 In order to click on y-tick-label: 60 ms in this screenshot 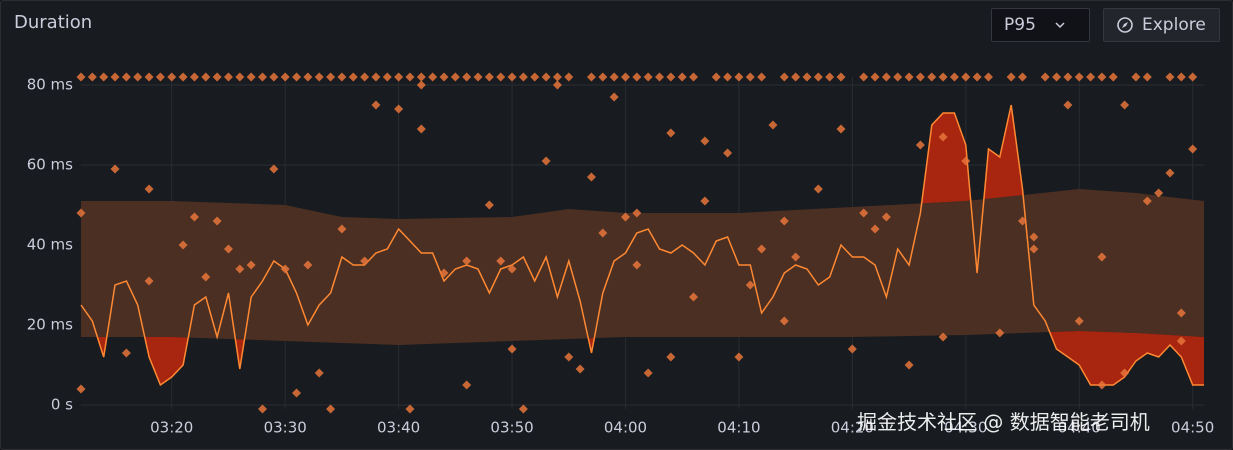, I will do `click(50, 165)`.